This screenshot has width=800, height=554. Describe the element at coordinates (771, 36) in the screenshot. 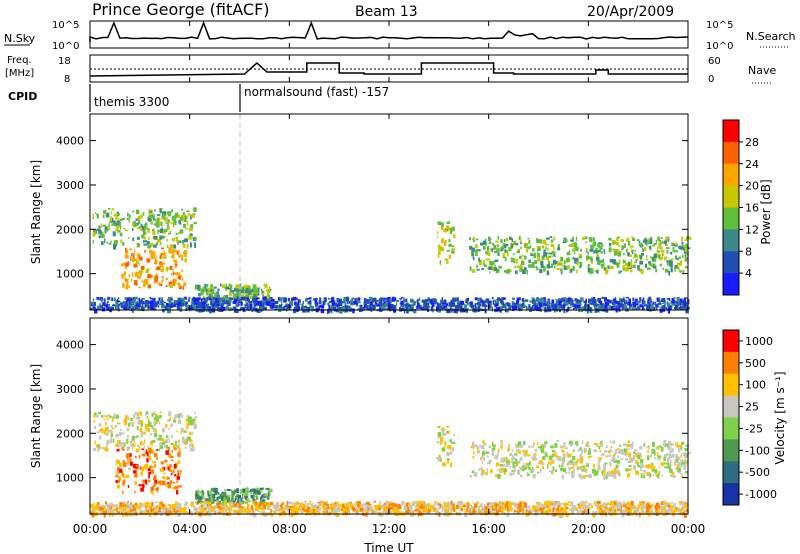

I see `nsearch-label: N.Search` at that location.